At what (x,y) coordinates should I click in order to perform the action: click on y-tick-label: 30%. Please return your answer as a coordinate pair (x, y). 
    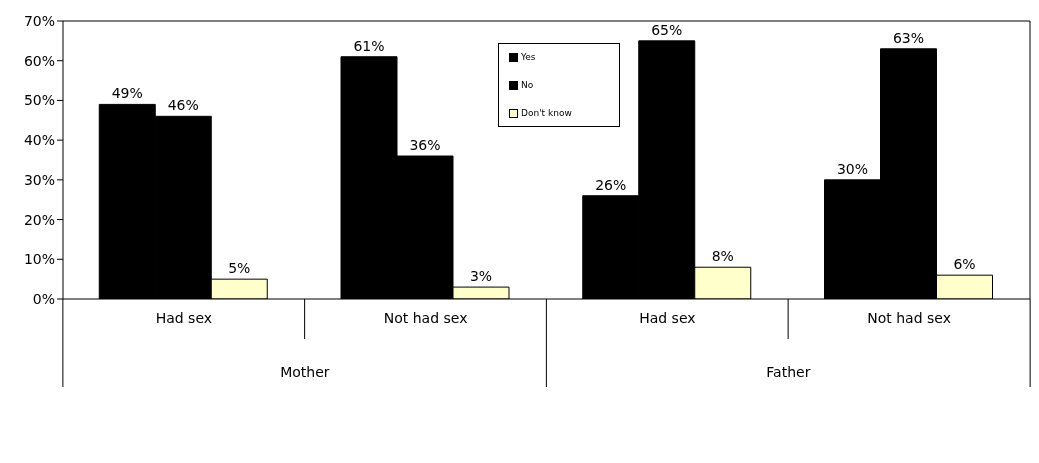
    Looking at the image, I should click on (39, 179).